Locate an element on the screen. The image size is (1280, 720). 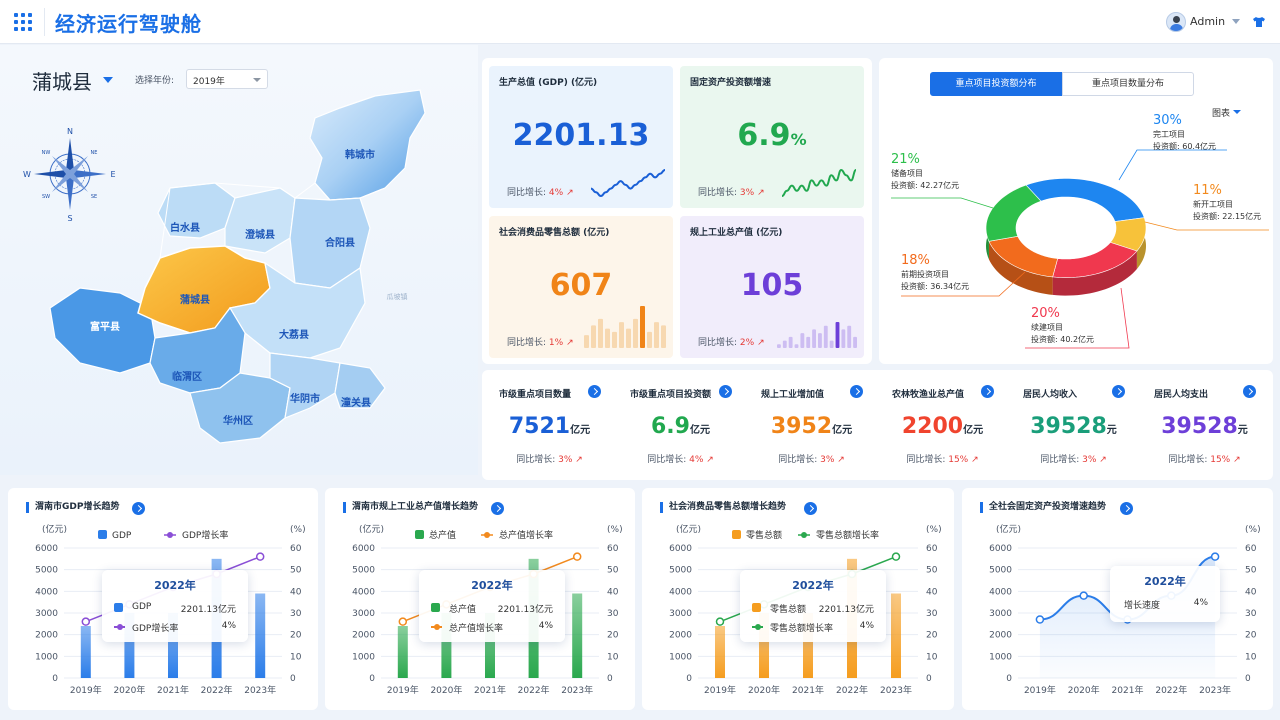
topbar-divider is located at coordinates (44, 22).